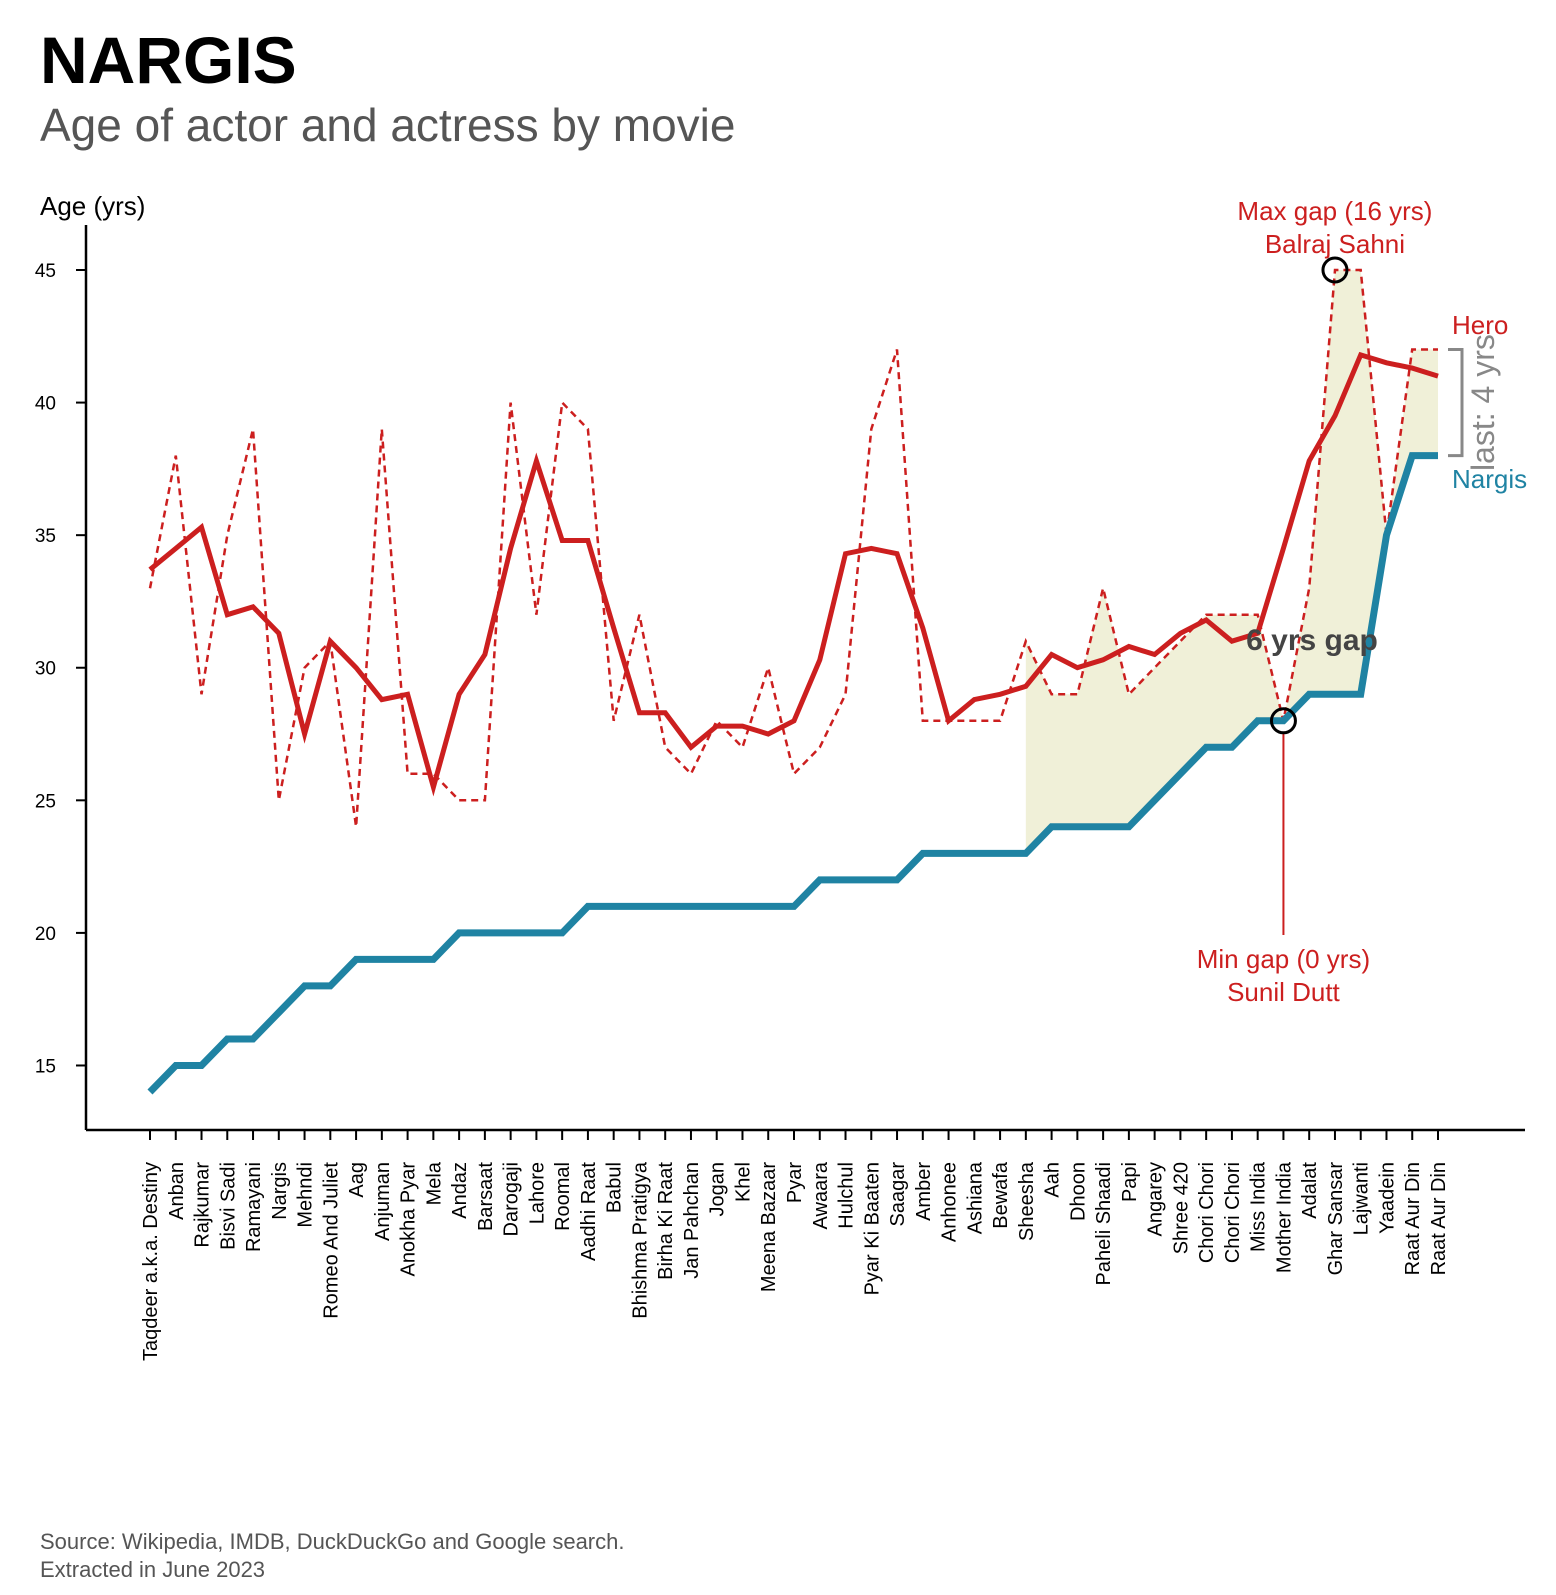 The image size is (1556, 1595). Describe the element at coordinates (383, 1201) in the screenshot. I see `x-tick-label: Anjuman` at that location.